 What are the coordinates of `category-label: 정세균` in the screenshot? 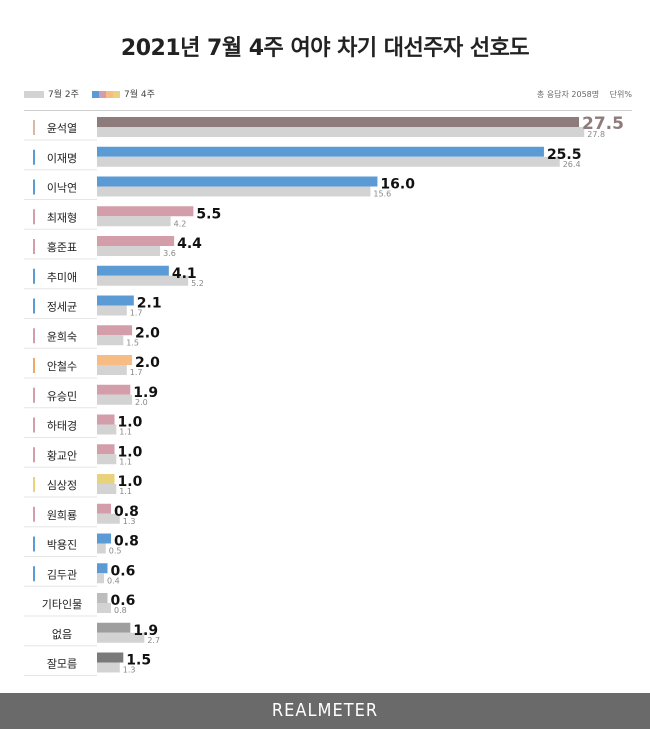 It's located at (62, 307).